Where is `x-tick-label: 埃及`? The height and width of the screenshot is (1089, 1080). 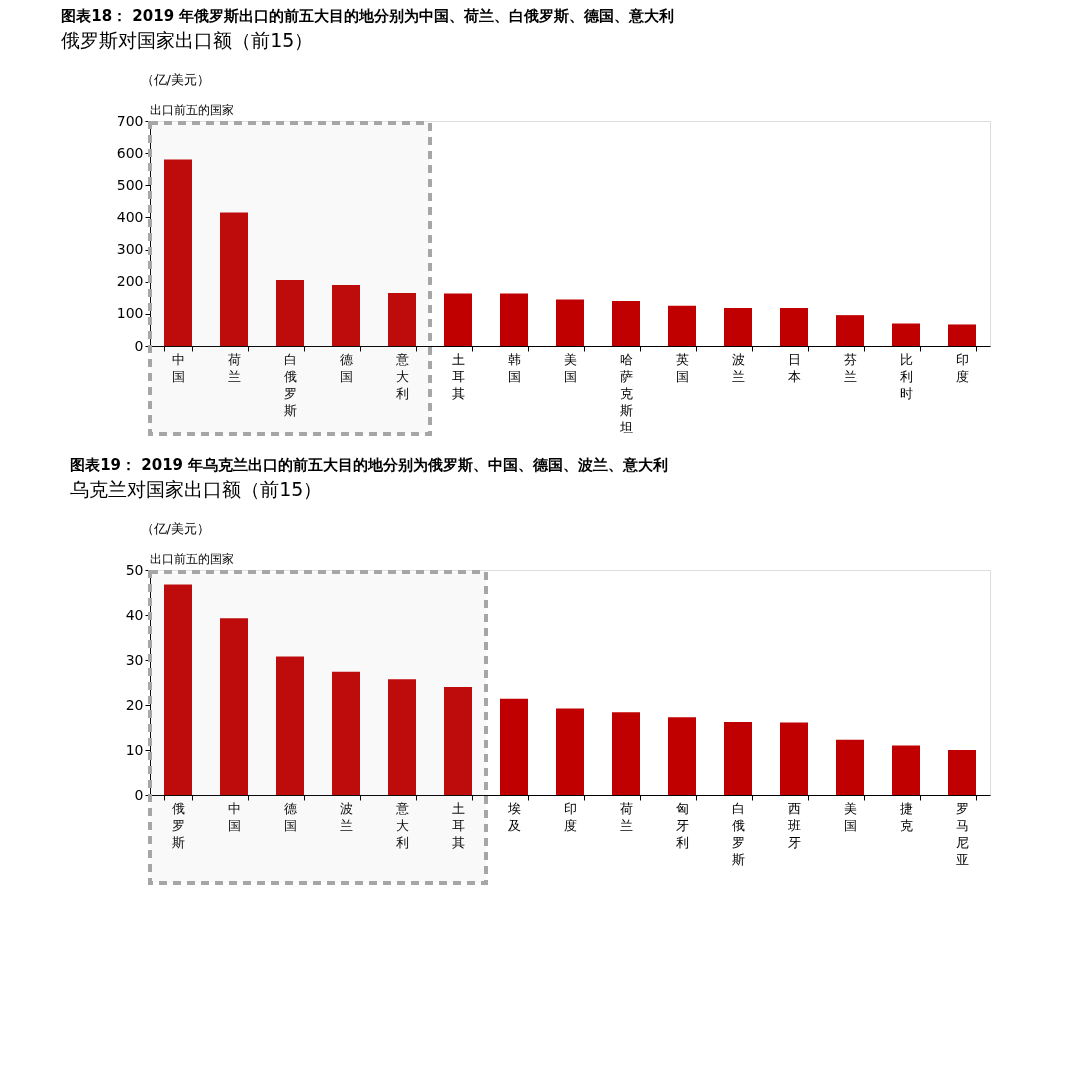 x-tick-label: 埃及 is located at coordinates (514, 816).